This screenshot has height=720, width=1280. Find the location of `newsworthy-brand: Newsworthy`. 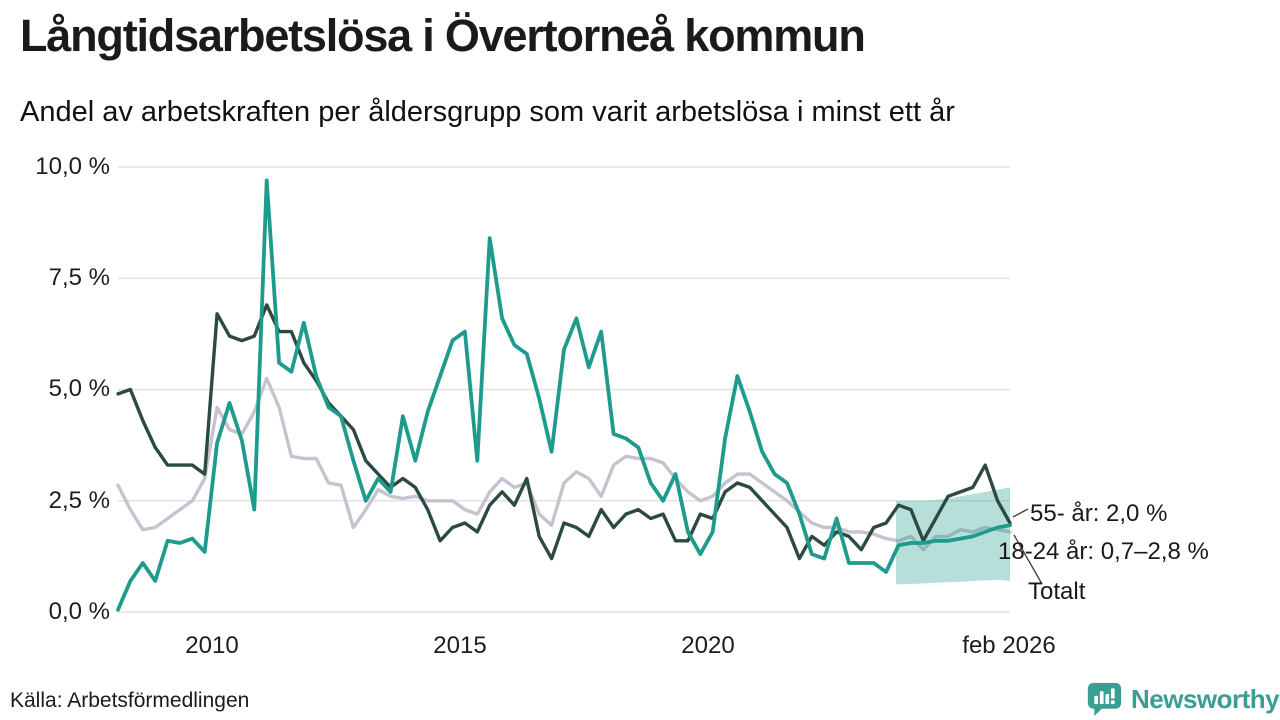

newsworthy-brand: Newsworthy is located at coordinates (1183, 699).